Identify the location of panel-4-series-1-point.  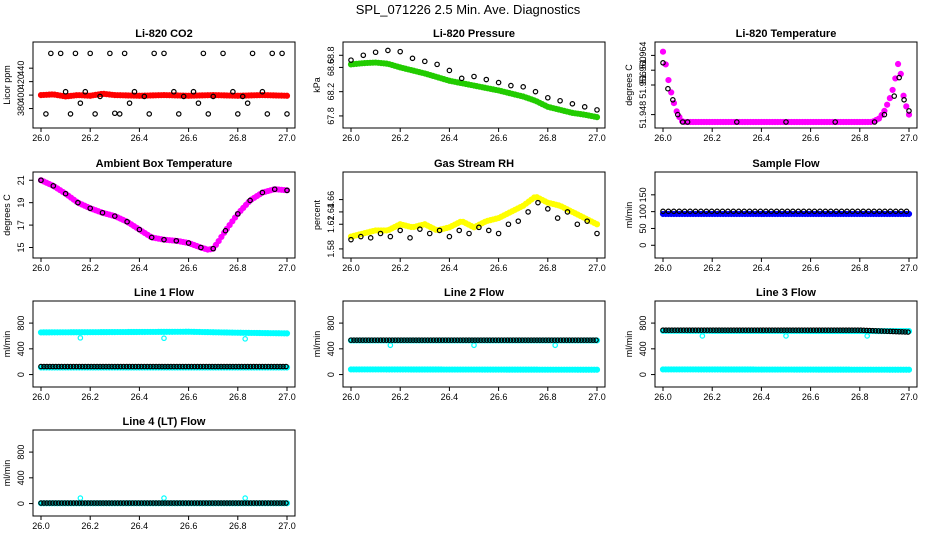
(218, 241).